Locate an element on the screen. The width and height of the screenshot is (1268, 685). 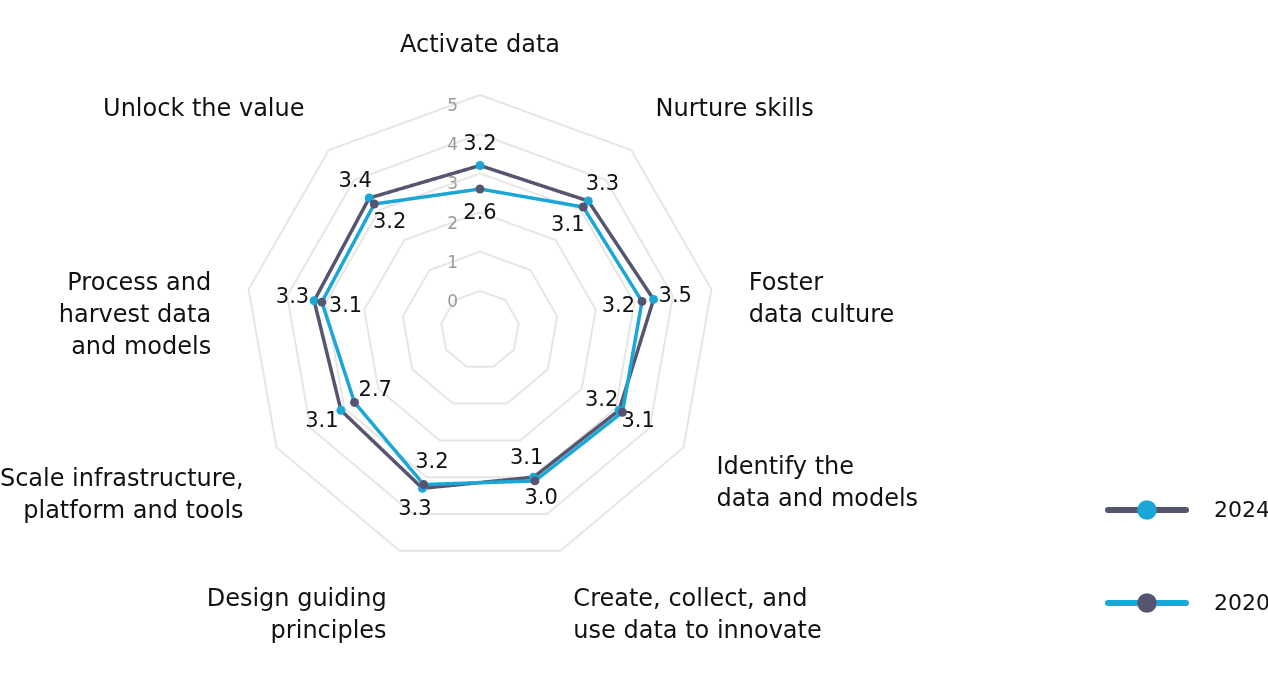
y-tick-label: 5 is located at coordinates (452, 105).